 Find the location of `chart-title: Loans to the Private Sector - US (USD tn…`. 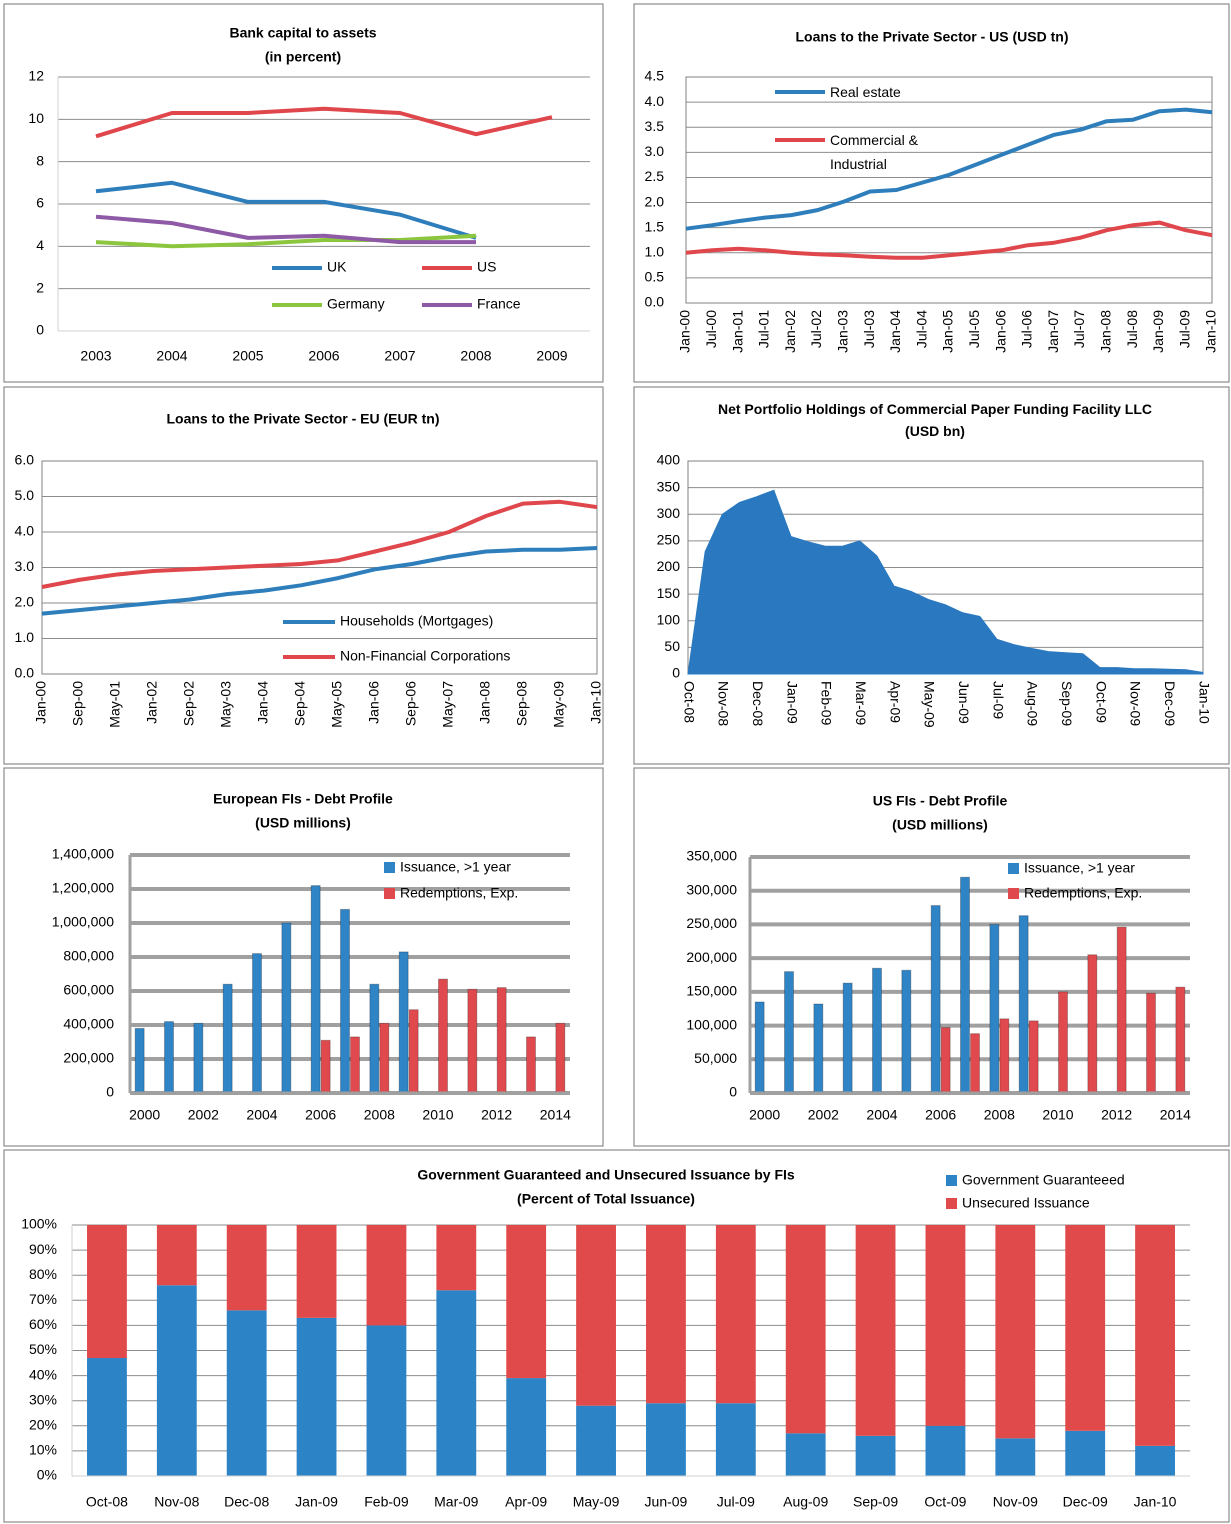

chart-title: Loans to the Private Sector - US (USD tn… is located at coordinates (931, 37).